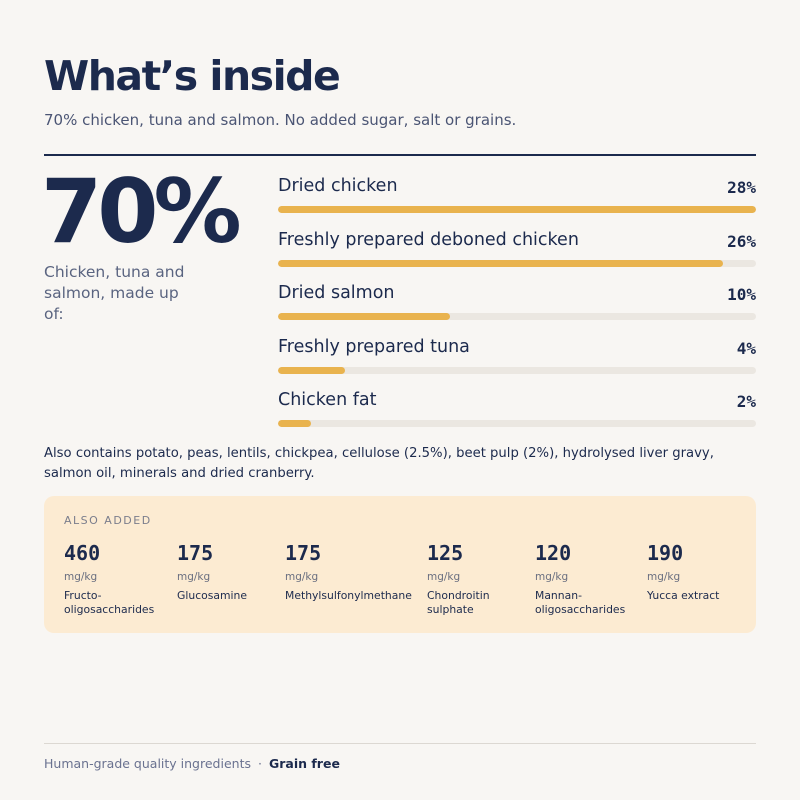 Image resolution: width=800 pixels, height=800 pixels. Describe the element at coordinates (336, 293) in the screenshot. I see `ingredient-label: Dried salmon` at that location.